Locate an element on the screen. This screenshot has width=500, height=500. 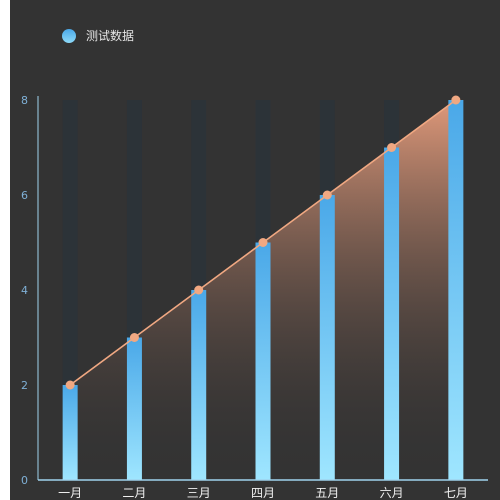
y-tick-label: 0 is located at coordinates (24, 480).